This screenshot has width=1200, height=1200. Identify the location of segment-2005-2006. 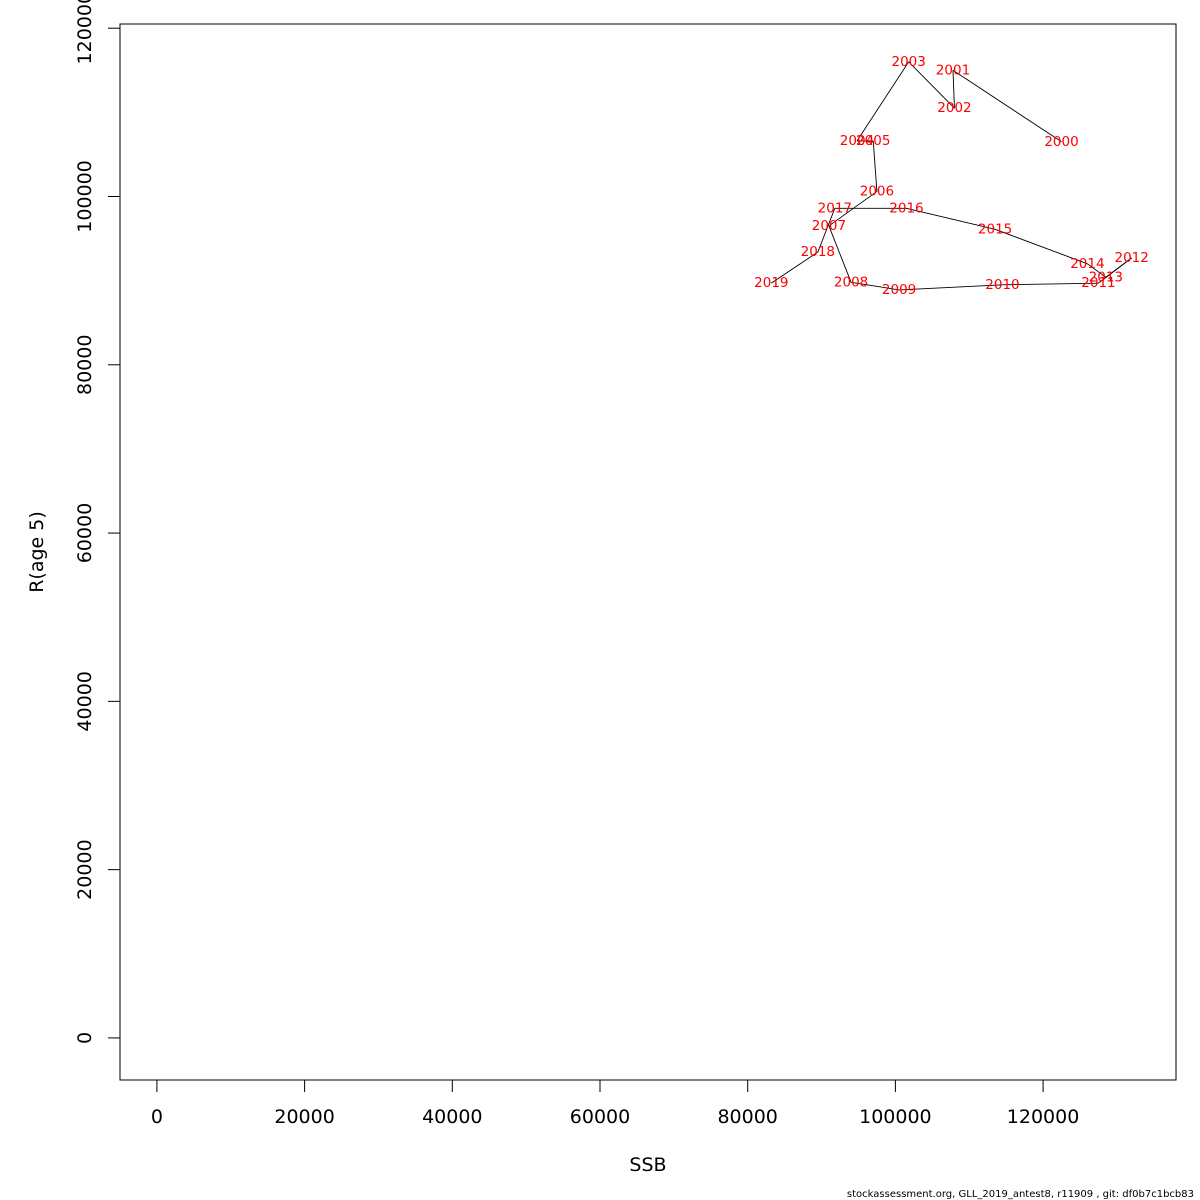
(875, 166).